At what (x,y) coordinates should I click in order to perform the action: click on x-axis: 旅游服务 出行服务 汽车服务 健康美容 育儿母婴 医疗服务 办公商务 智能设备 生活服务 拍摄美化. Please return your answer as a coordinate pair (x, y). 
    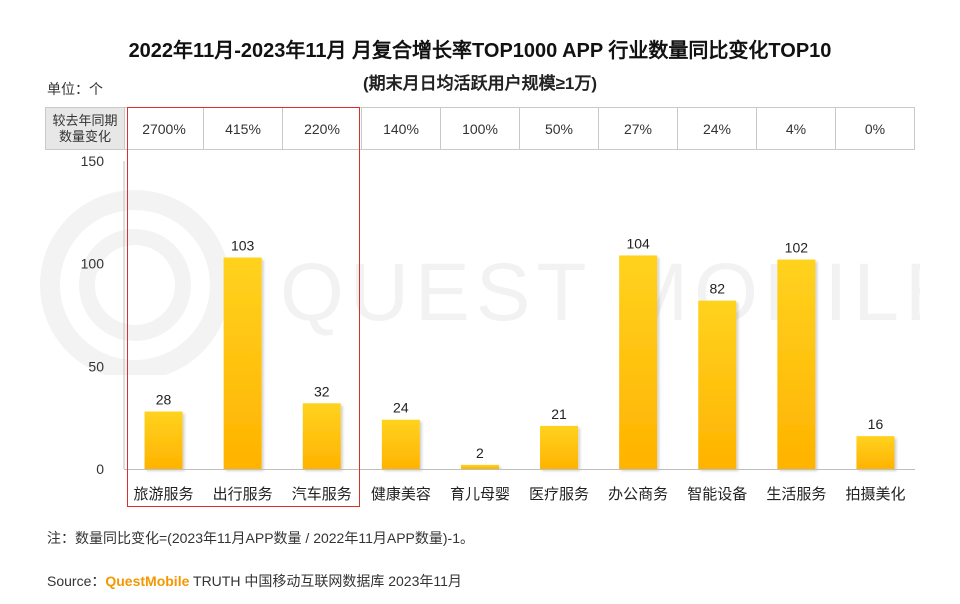
    Looking at the image, I should click on (519, 486).